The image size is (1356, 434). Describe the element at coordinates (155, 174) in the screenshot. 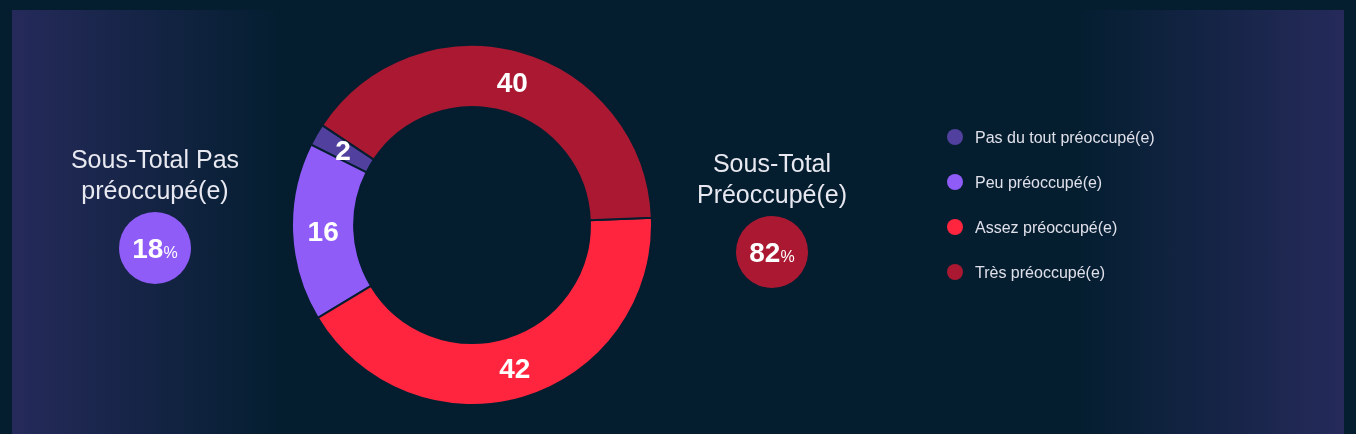

I see `text: Sous-Total Pas préoccupé(e)` at that location.